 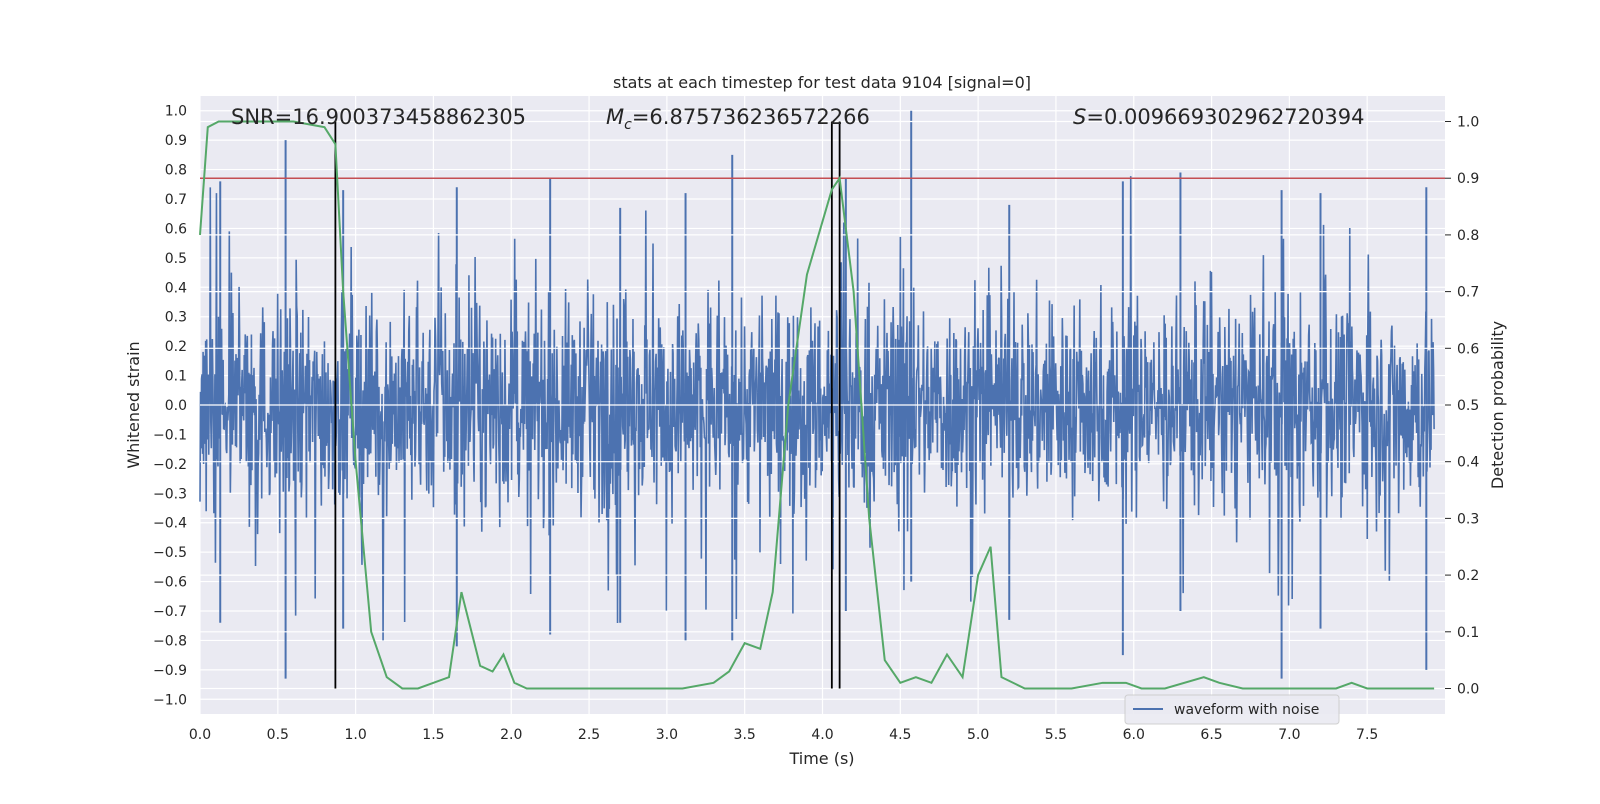 What do you see at coordinates (170, 494) in the screenshot?
I see `y-tick-label-left: −0.3` at bounding box center [170, 494].